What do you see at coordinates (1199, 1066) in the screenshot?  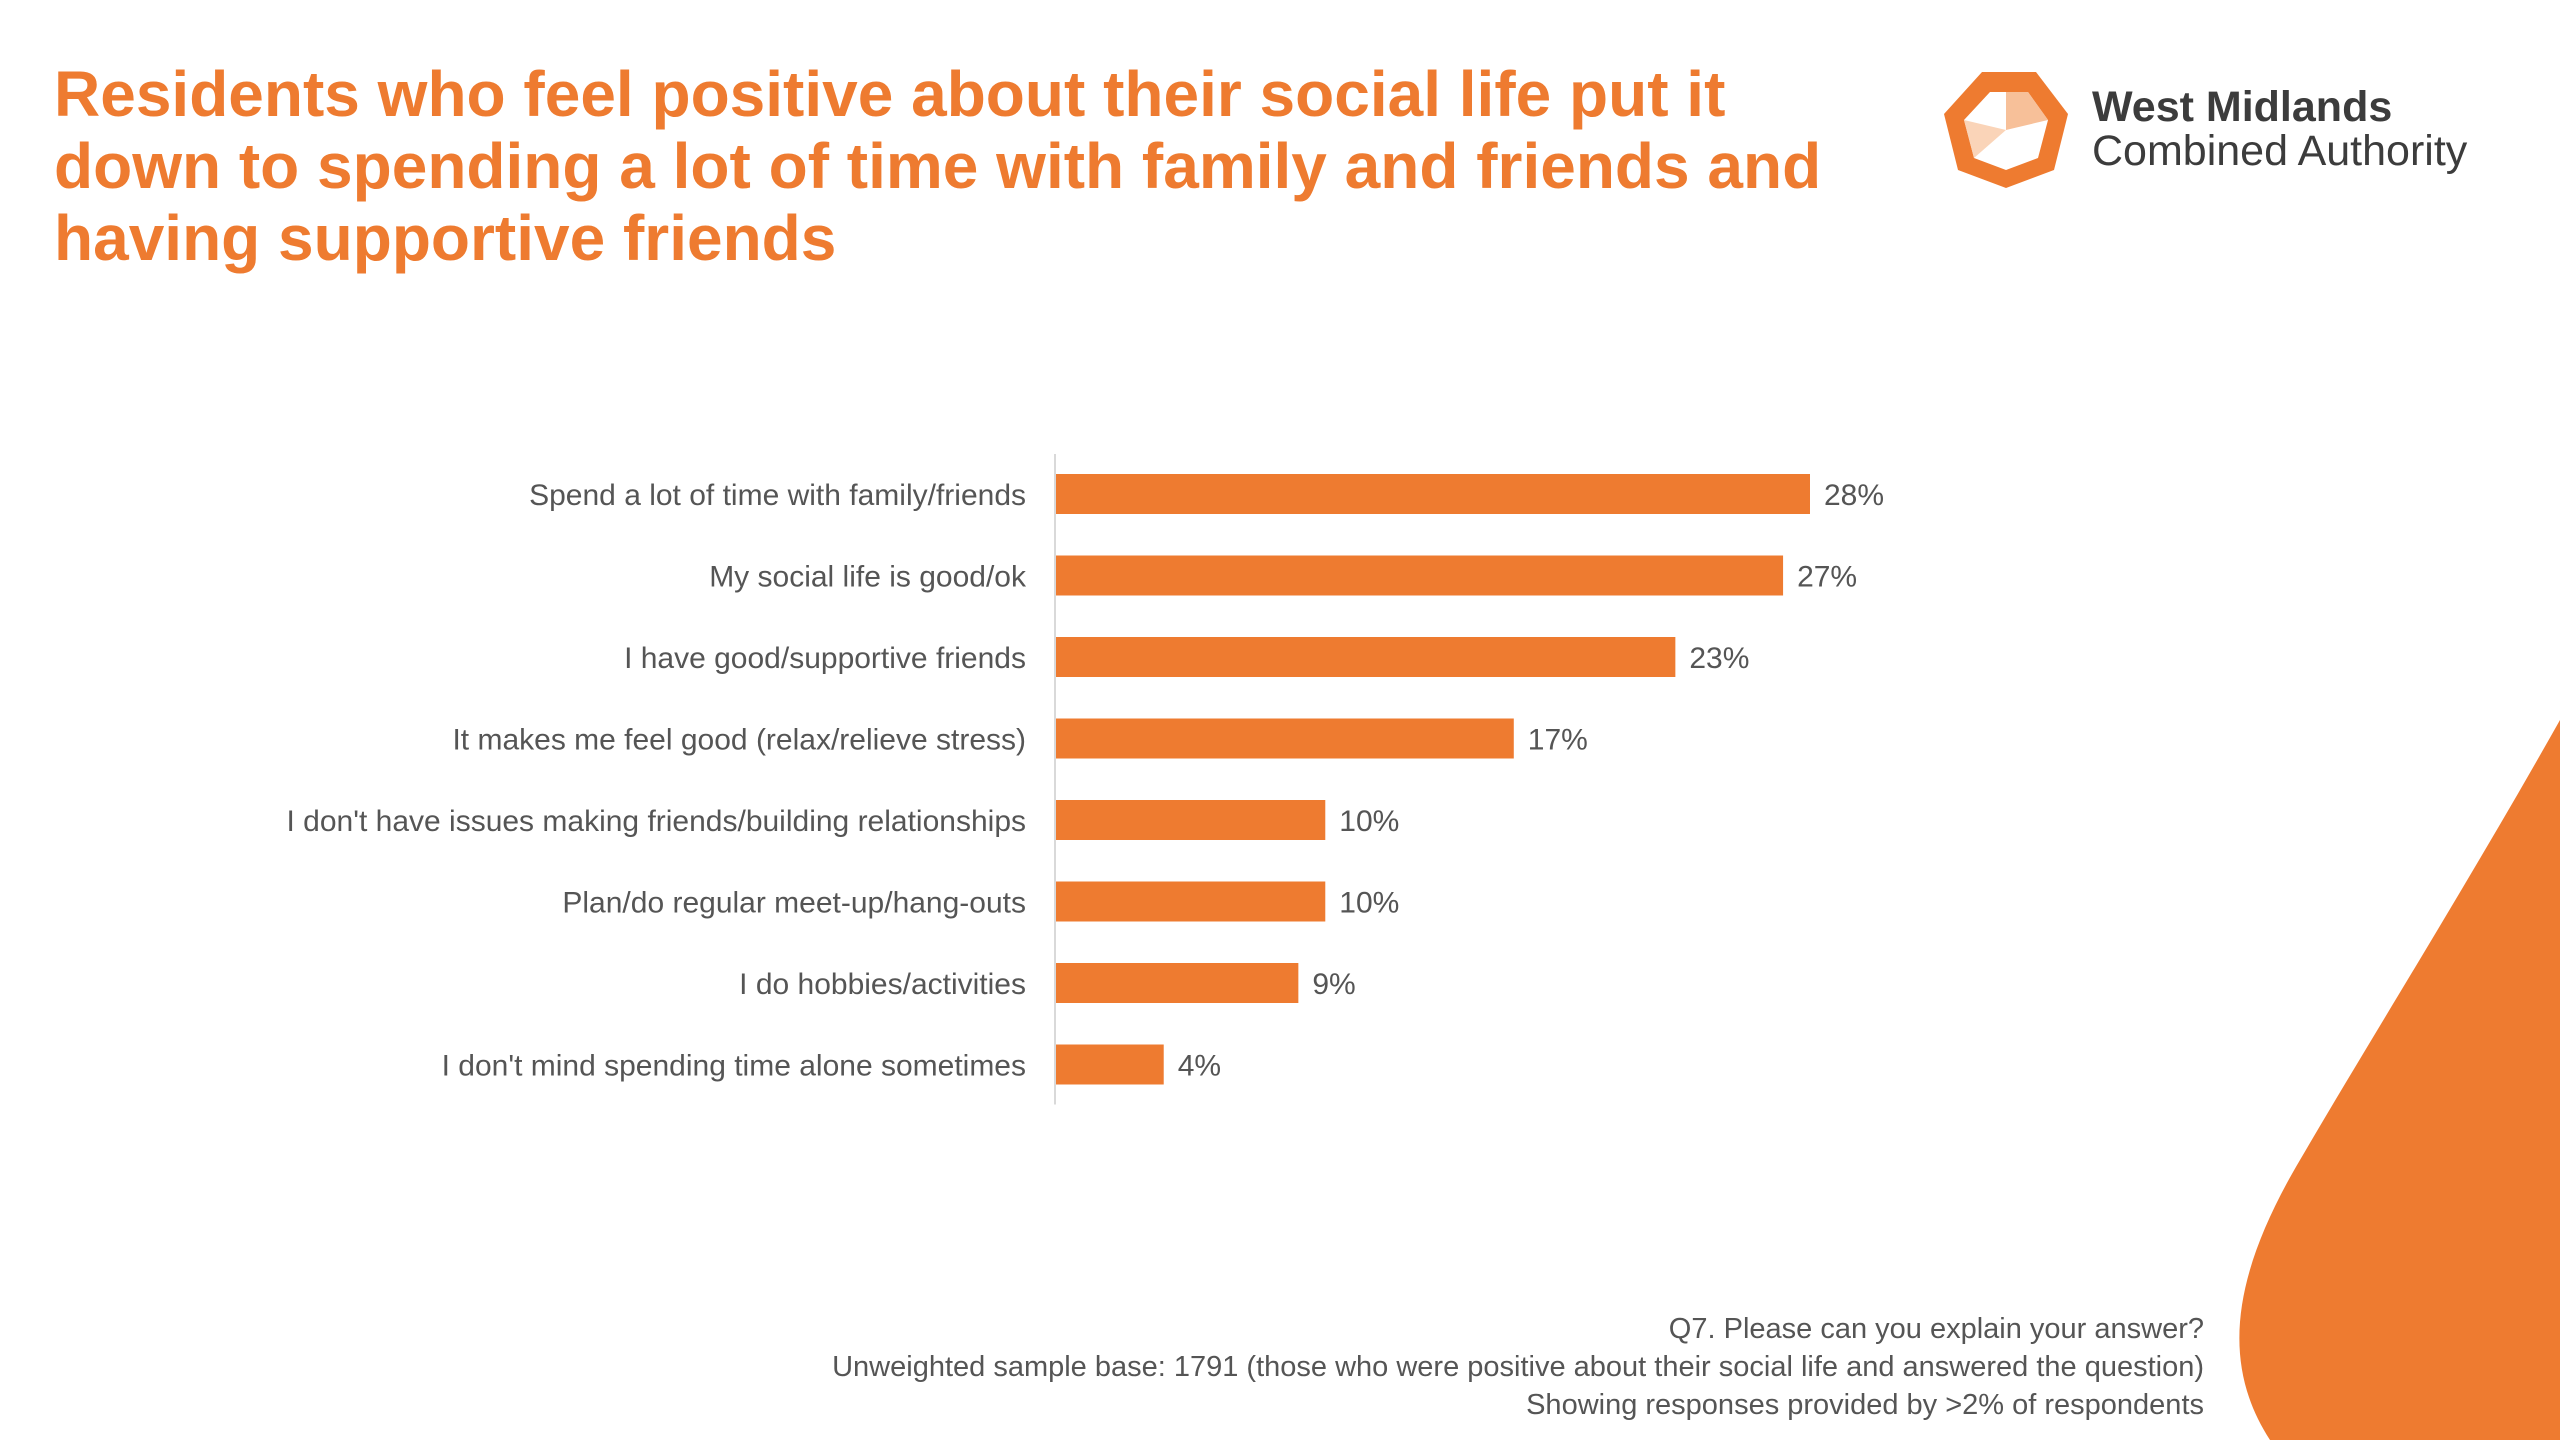 I see `value-label: 4%` at bounding box center [1199, 1066].